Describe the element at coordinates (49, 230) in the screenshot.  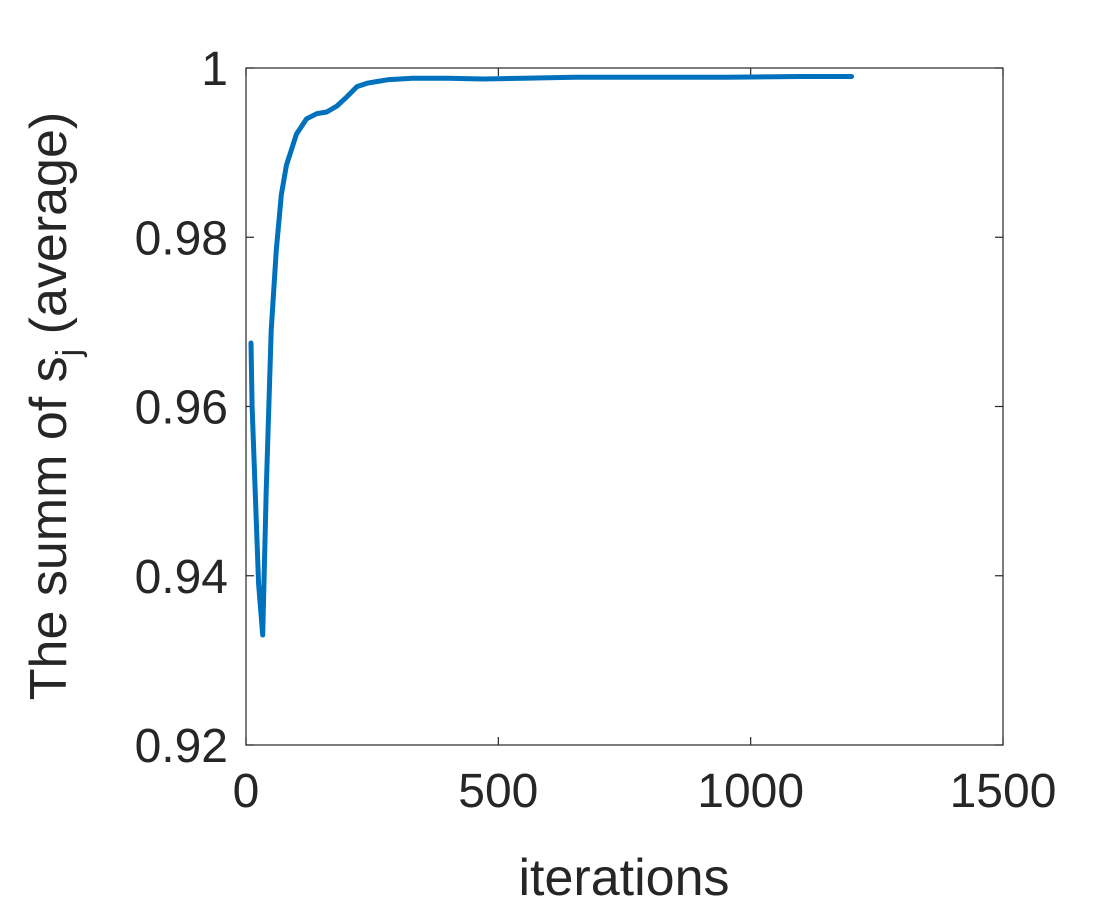
I see `y-axis-label-tail: (average)` at that location.